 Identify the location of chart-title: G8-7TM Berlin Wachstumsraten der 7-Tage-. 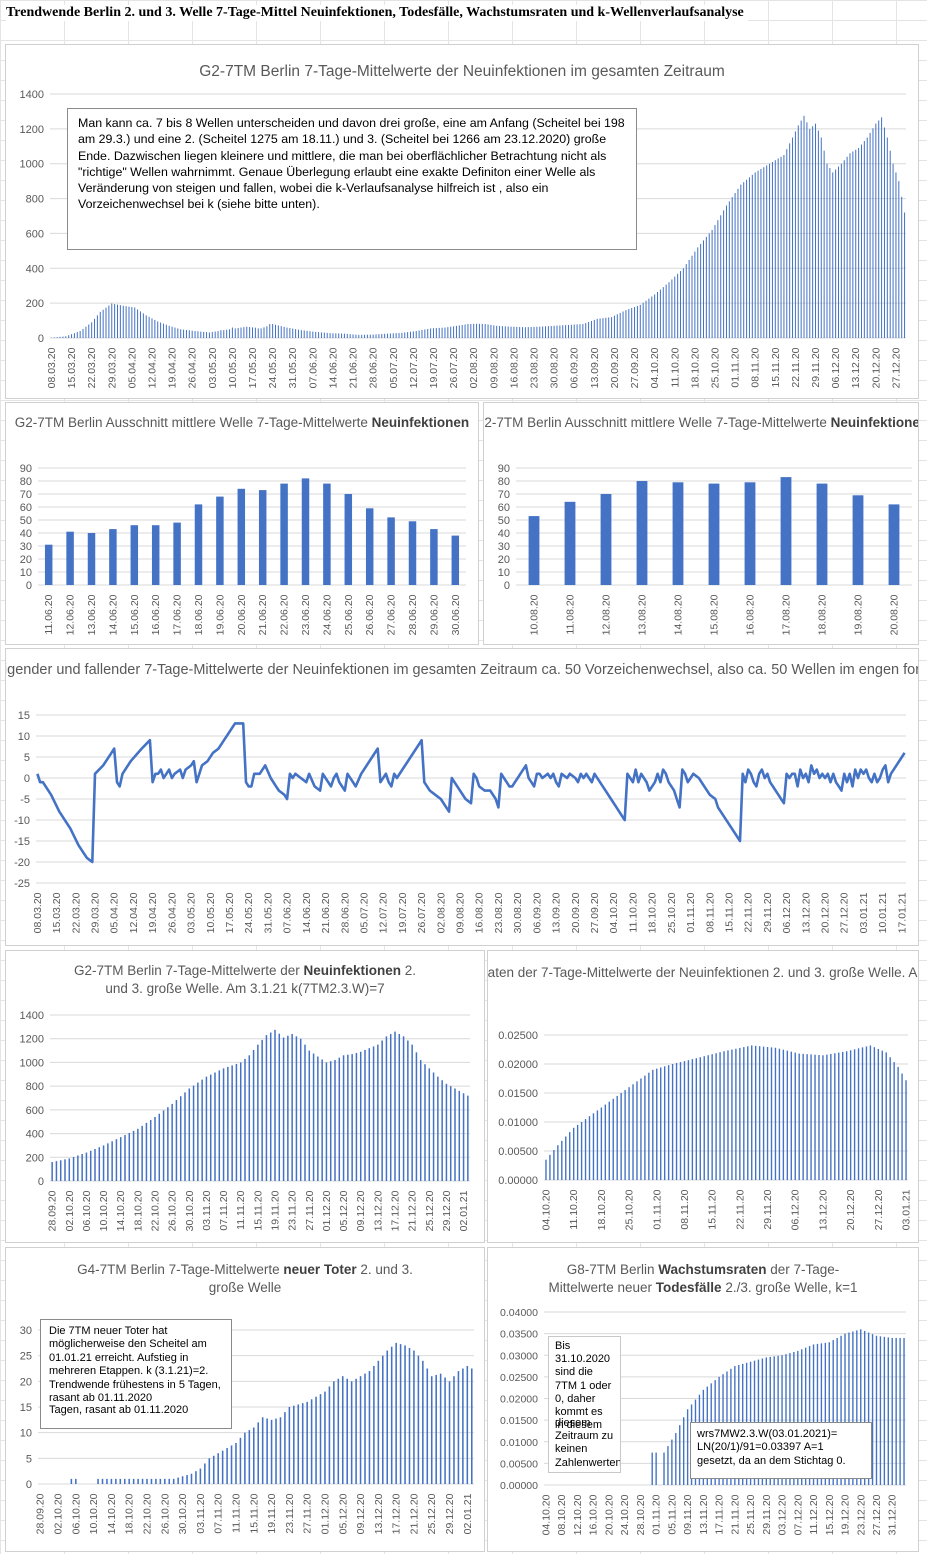
(703, 1269).